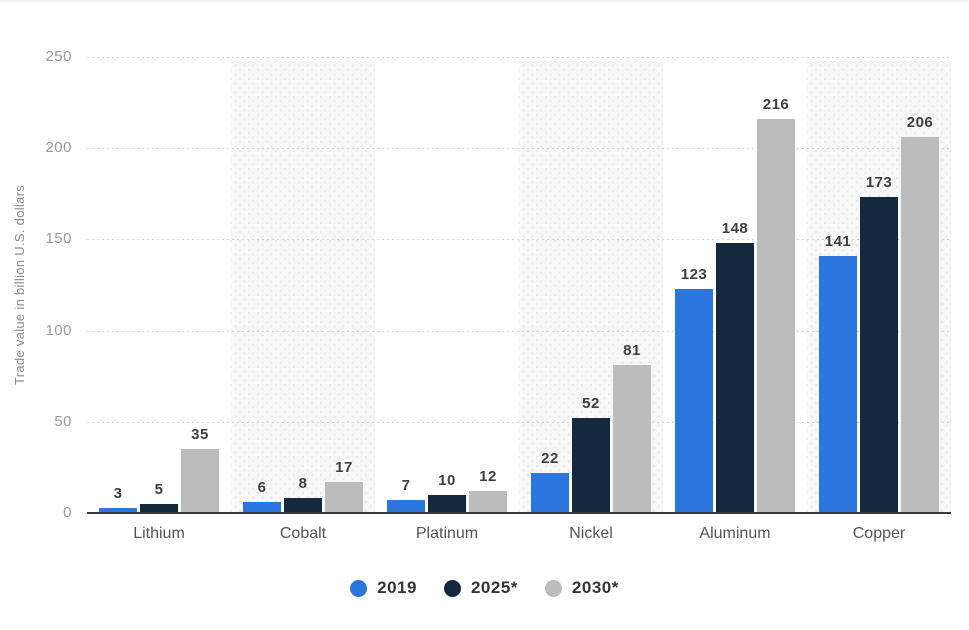 The image size is (969, 630). What do you see at coordinates (406, 506) in the screenshot?
I see `bar-platinum-2019` at bounding box center [406, 506].